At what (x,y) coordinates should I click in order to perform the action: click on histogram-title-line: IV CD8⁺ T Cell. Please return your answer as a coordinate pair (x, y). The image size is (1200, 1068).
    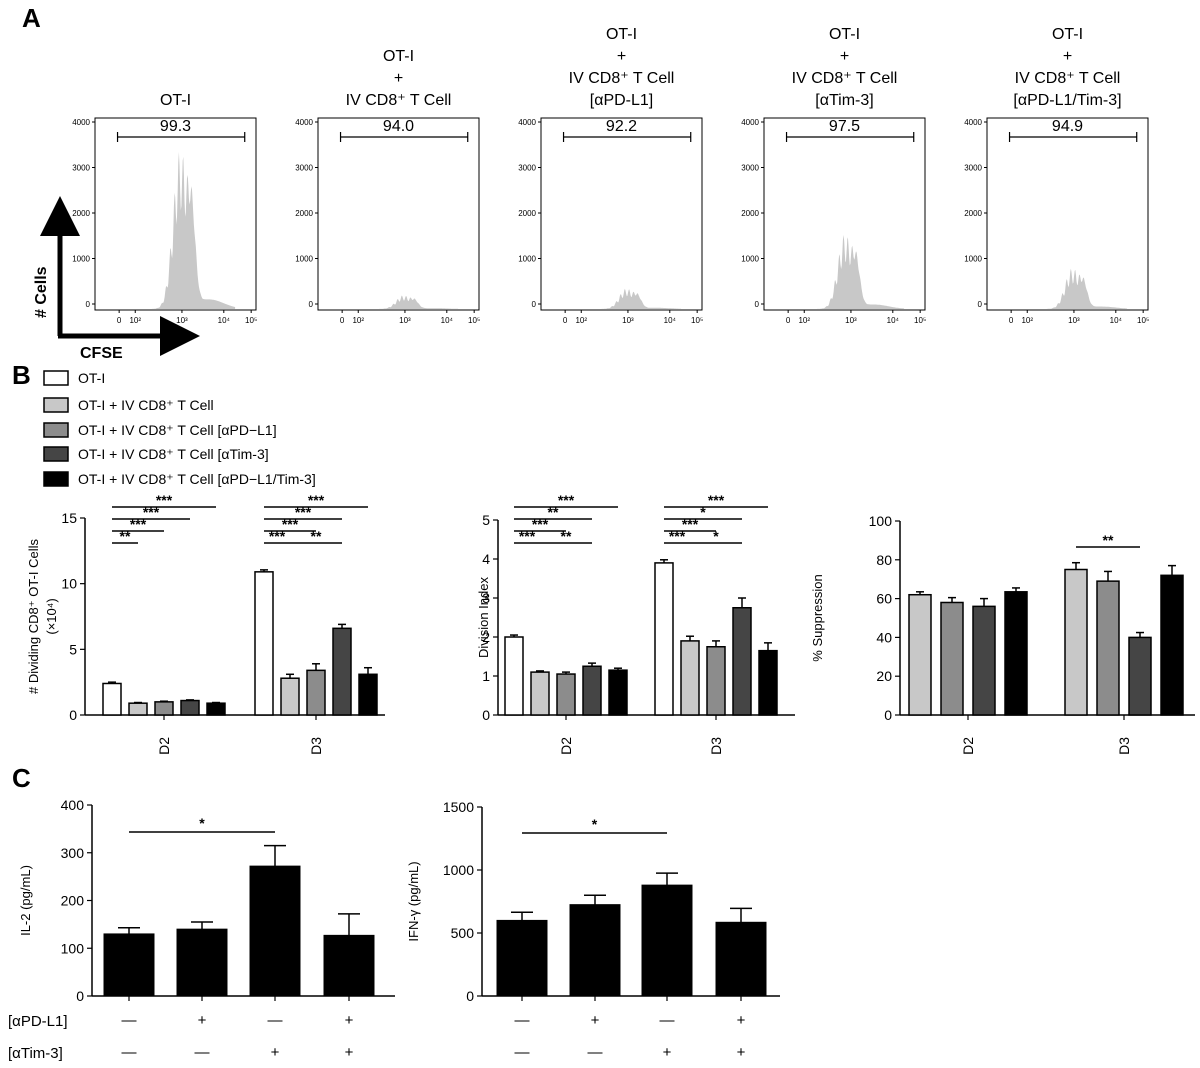
    Looking at the image, I should click on (845, 78).